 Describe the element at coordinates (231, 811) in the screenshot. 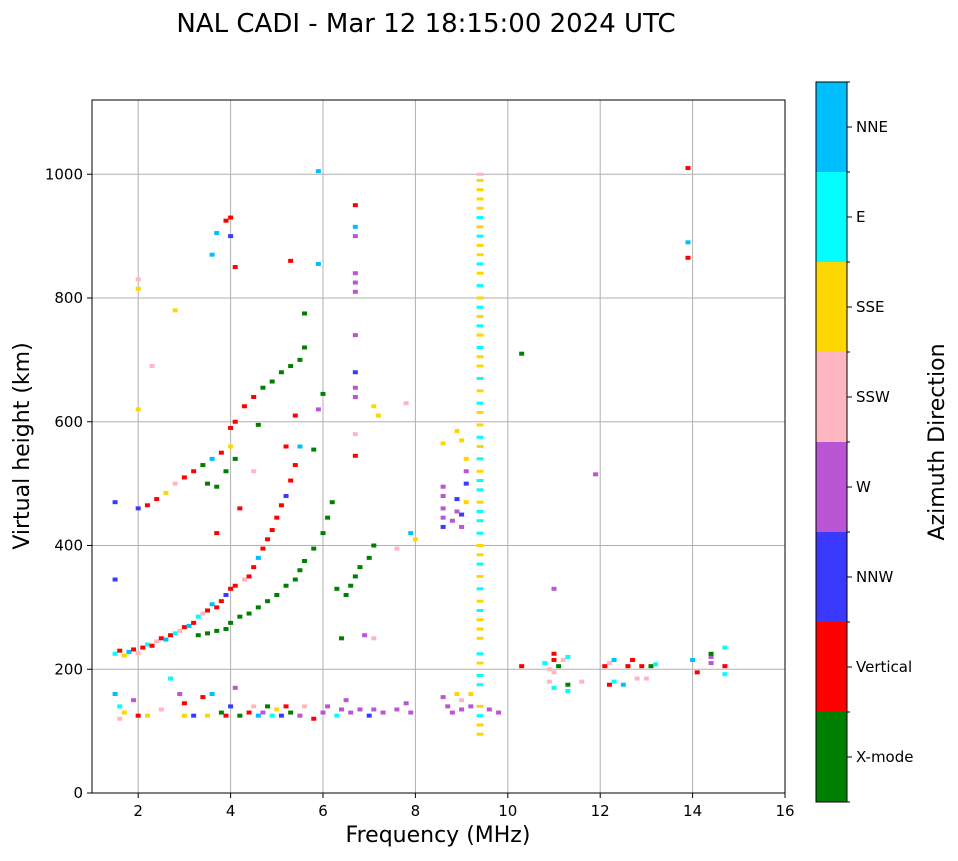

I see `x-tick-label: 4` at that location.